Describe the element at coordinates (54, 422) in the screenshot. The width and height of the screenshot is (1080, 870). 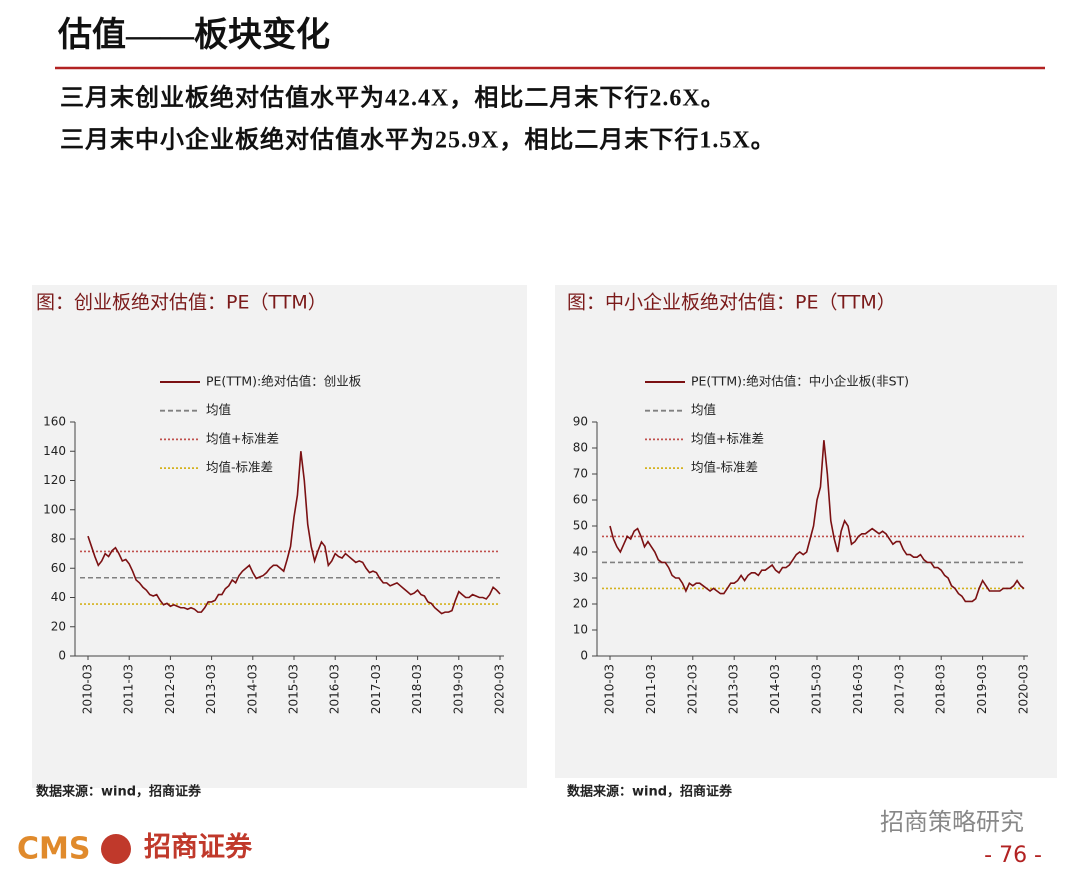
I see `y-tick-label: 160` at that location.